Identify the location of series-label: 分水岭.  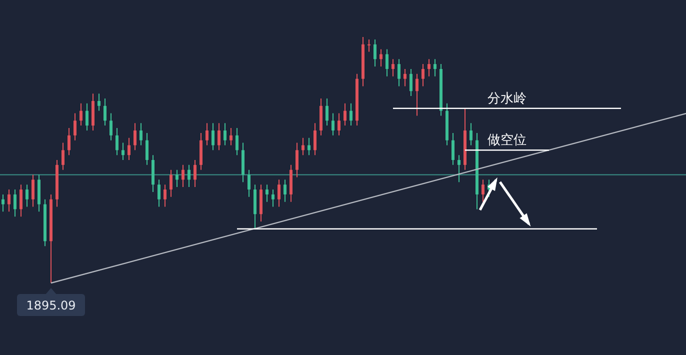
(507, 98).